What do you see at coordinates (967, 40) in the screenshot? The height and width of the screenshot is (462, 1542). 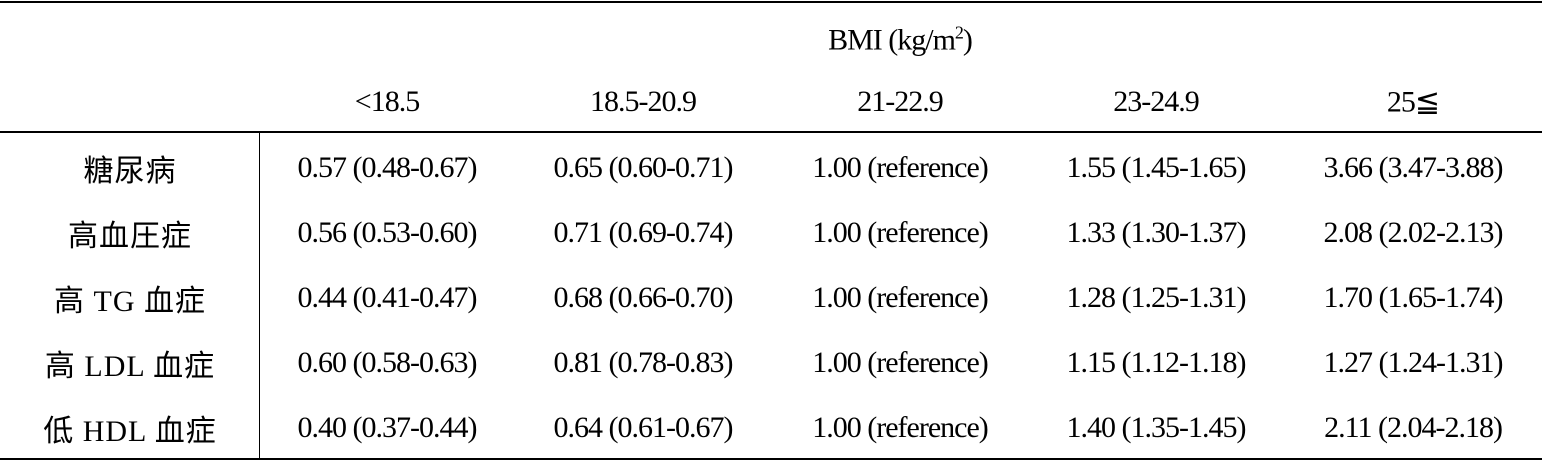 I see `title-close: )` at bounding box center [967, 40].